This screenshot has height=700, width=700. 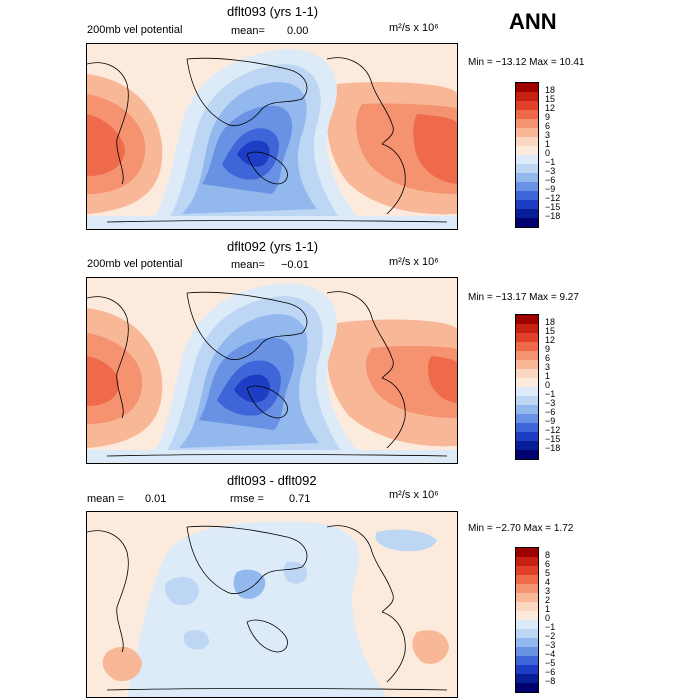 I want to click on panel-3-title: dflt093 - dflt092, so click(x=272, y=480).